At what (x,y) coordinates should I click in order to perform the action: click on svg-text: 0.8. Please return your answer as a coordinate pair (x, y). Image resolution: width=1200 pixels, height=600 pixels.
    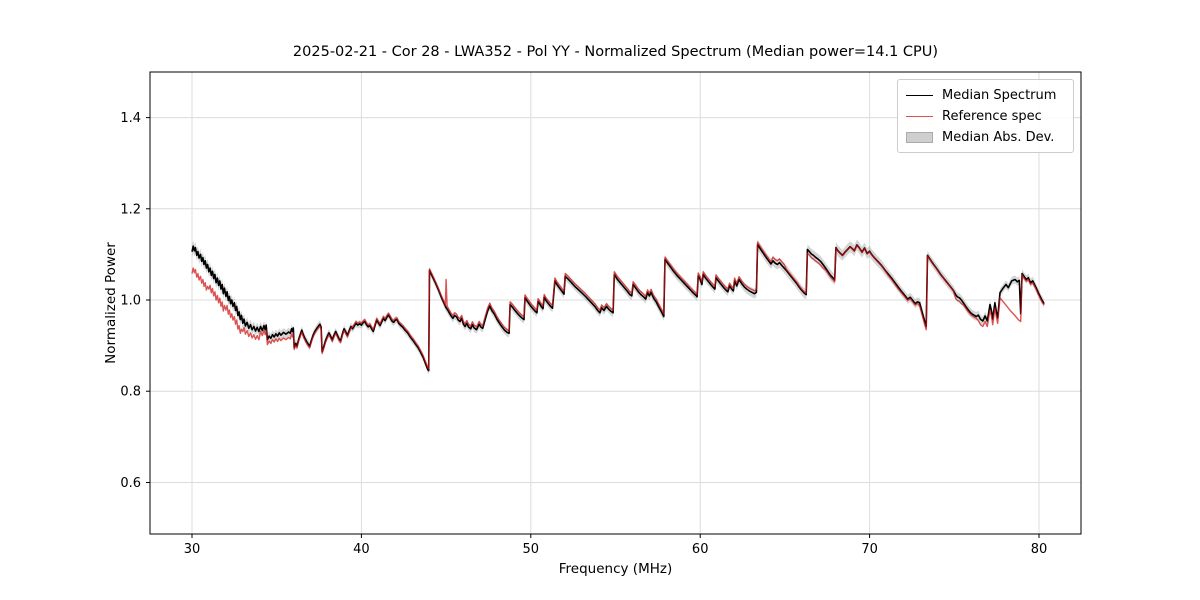
    Looking at the image, I should click on (130, 392).